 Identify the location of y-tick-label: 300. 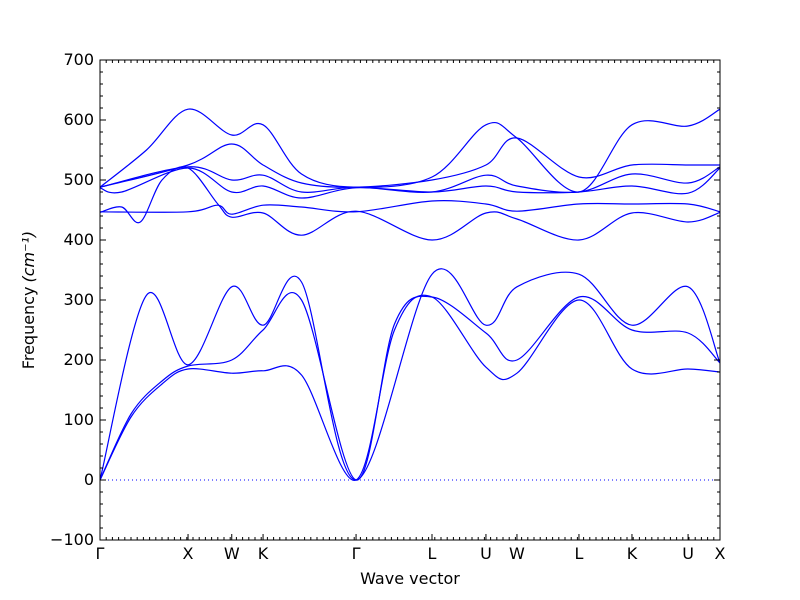
(78, 299).